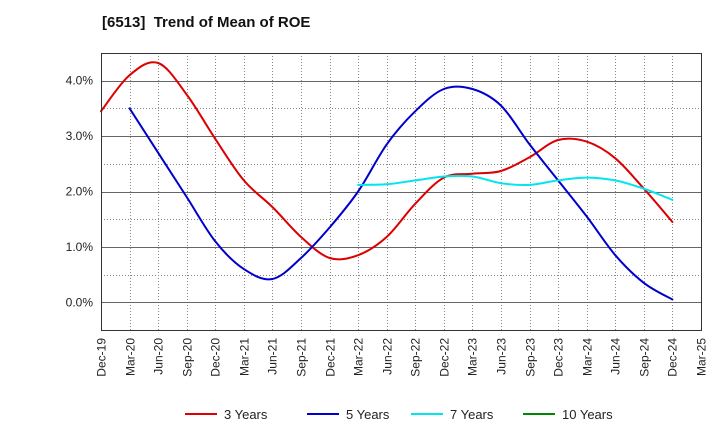 This screenshot has width=720, height=440. Describe the element at coordinates (245, 357) in the screenshot. I see `x-tick-label: Mar-21` at that location.